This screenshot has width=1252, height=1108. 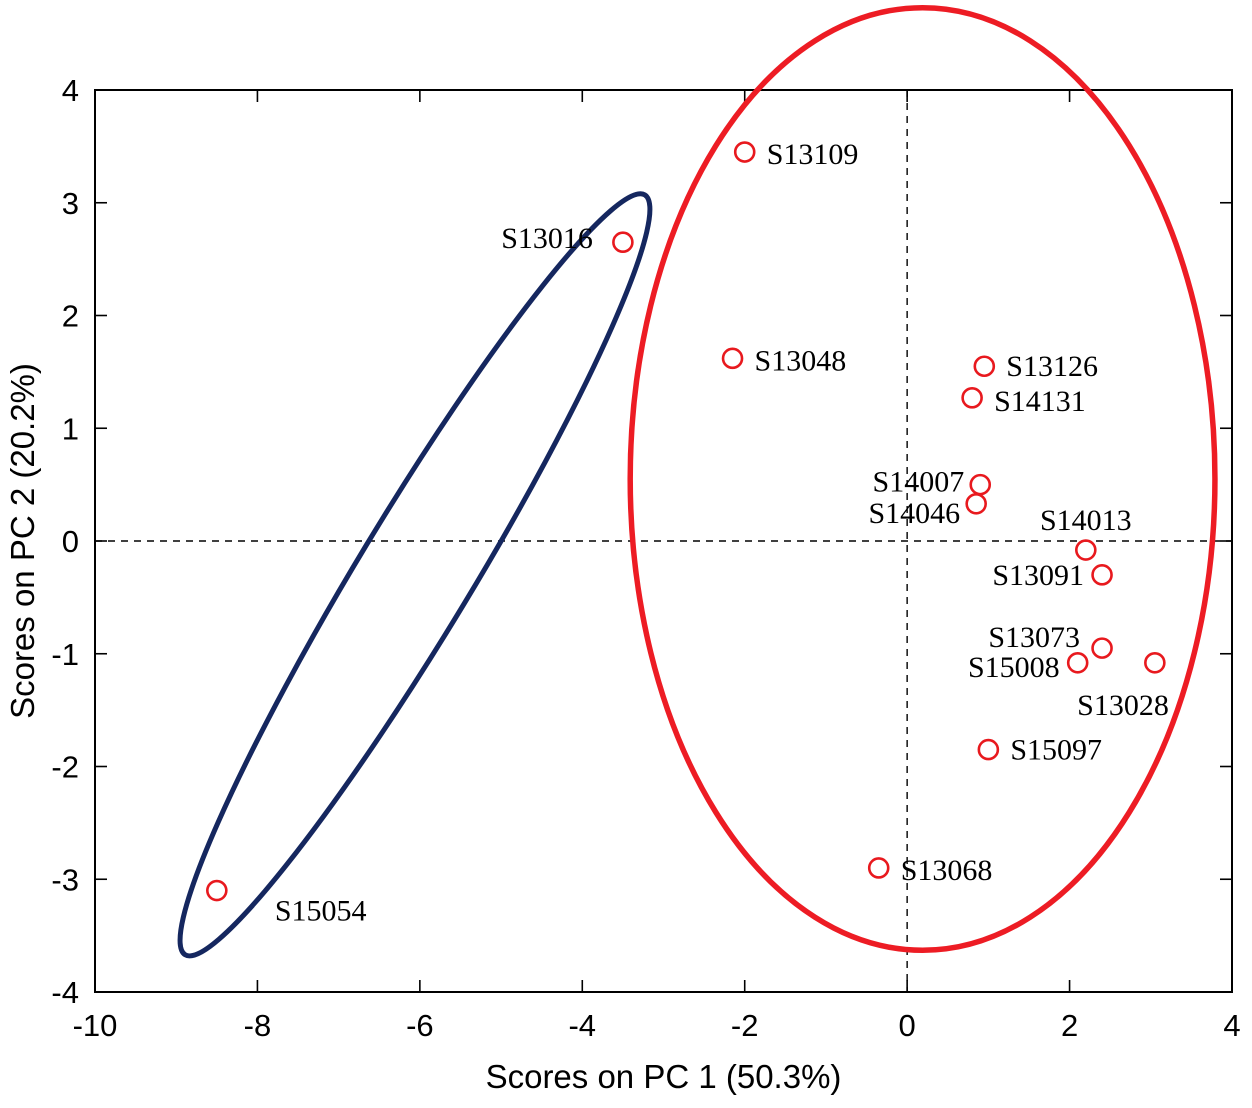 What do you see at coordinates (813, 154) in the screenshot?
I see `point-label-S13109: S13109` at bounding box center [813, 154].